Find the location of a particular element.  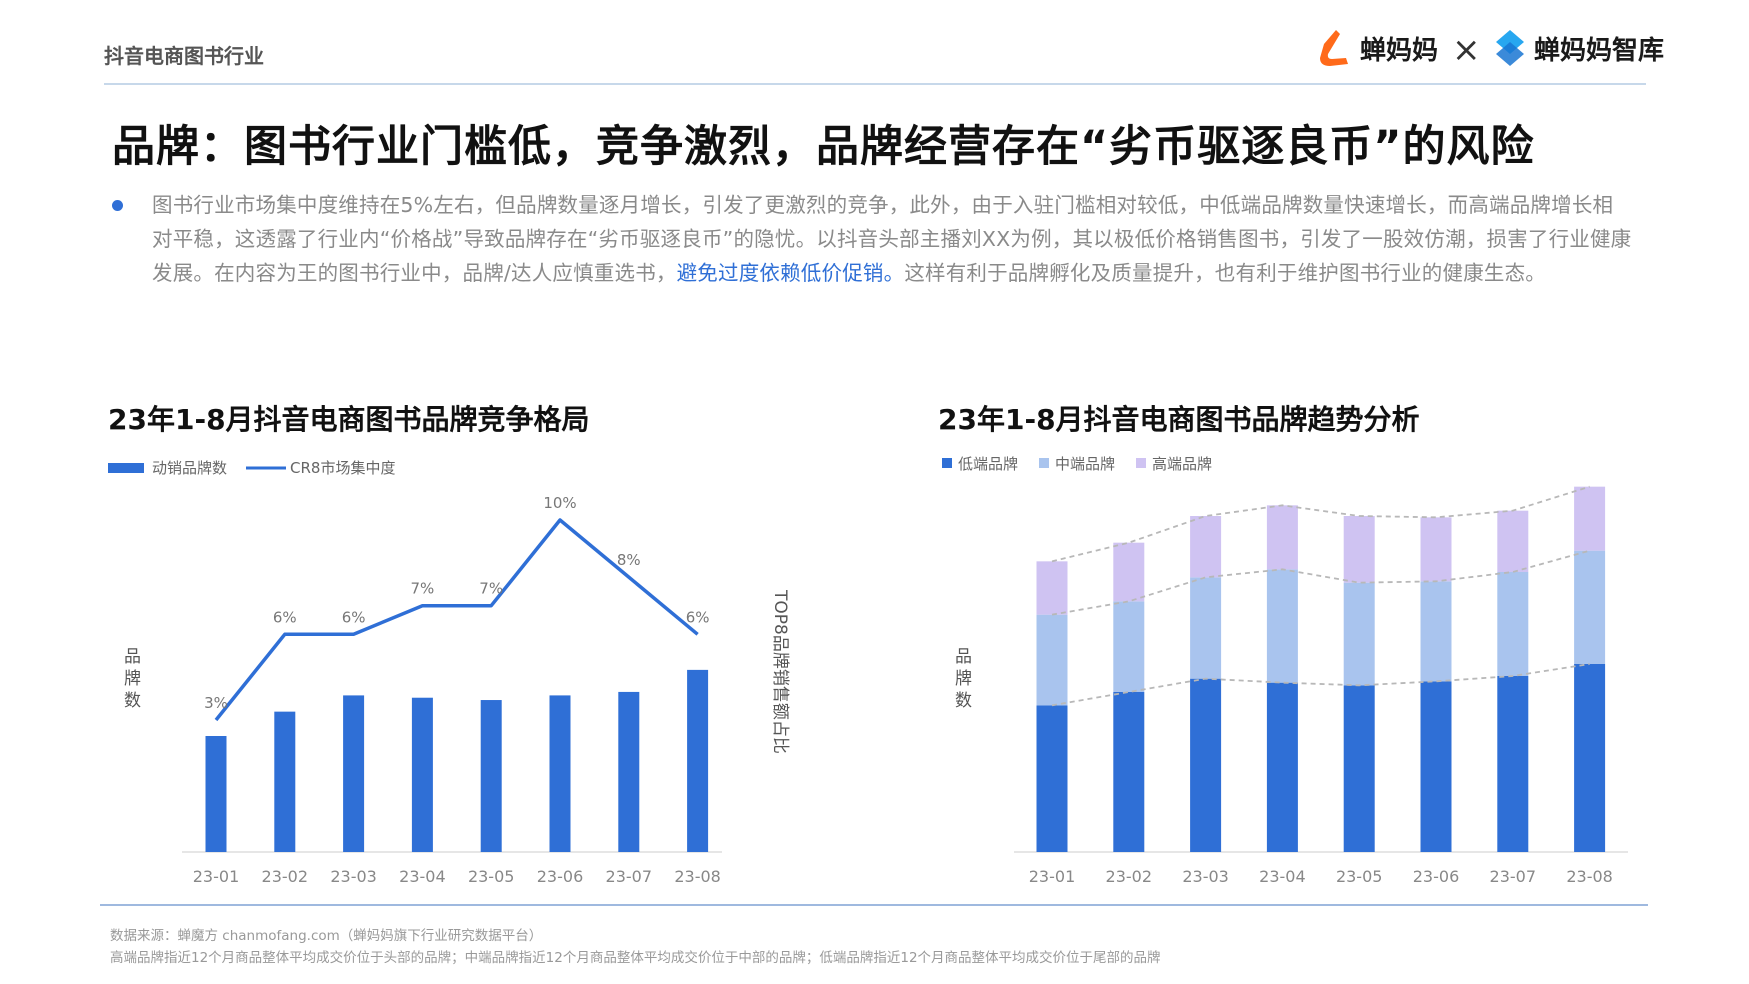

chart2-x-tick: 23-05 is located at coordinates (1359, 876).